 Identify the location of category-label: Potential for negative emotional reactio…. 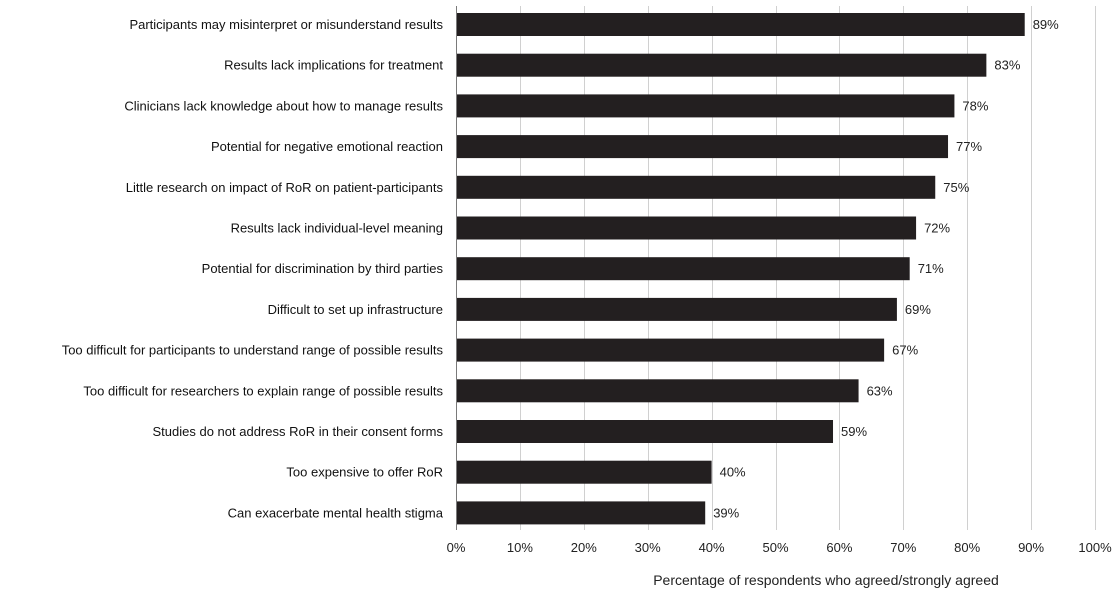
(327, 146).